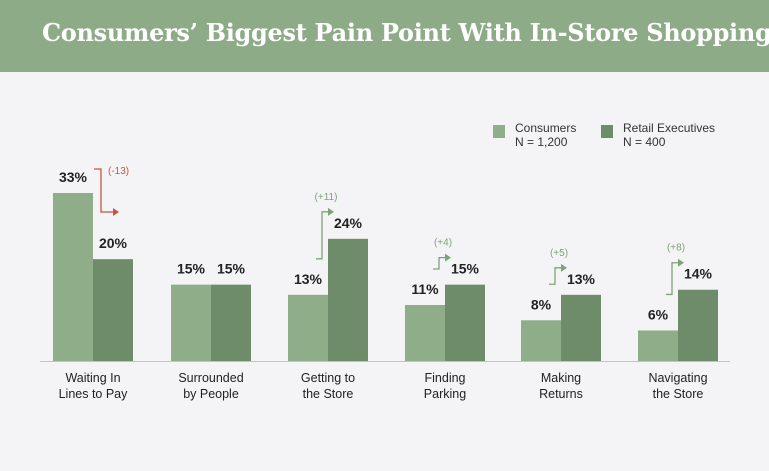 The image size is (769, 471). What do you see at coordinates (658, 314) in the screenshot?
I see `bar-value-label: 6%` at bounding box center [658, 314].